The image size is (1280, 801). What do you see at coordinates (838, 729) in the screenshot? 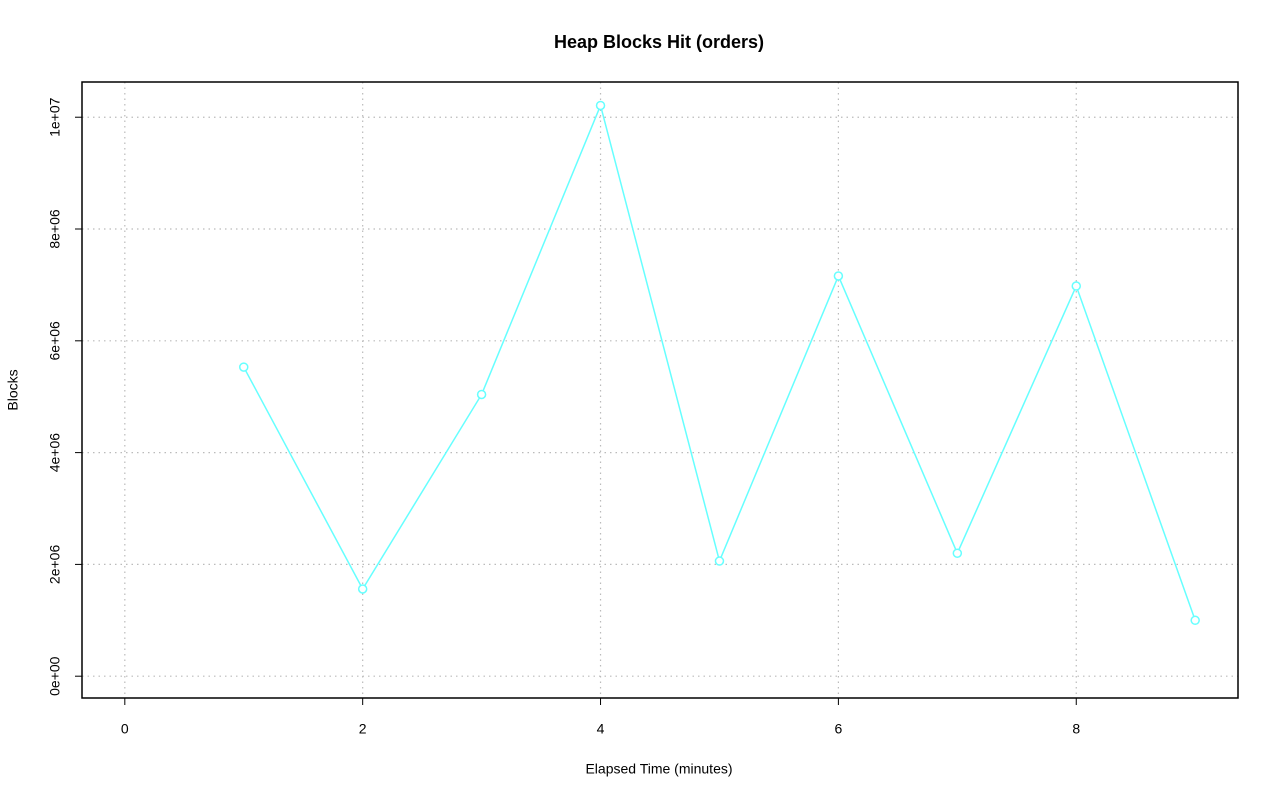
I see `x-tick-label: 6` at bounding box center [838, 729].